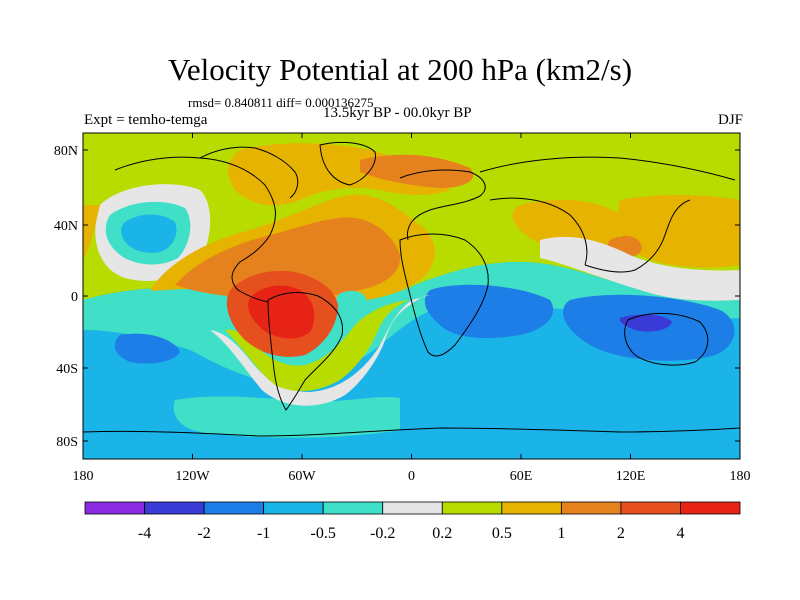 The width and height of the screenshot is (800, 600). Describe the element at coordinates (74, 297) in the screenshot. I see `lat-tick-label: 0` at that location.